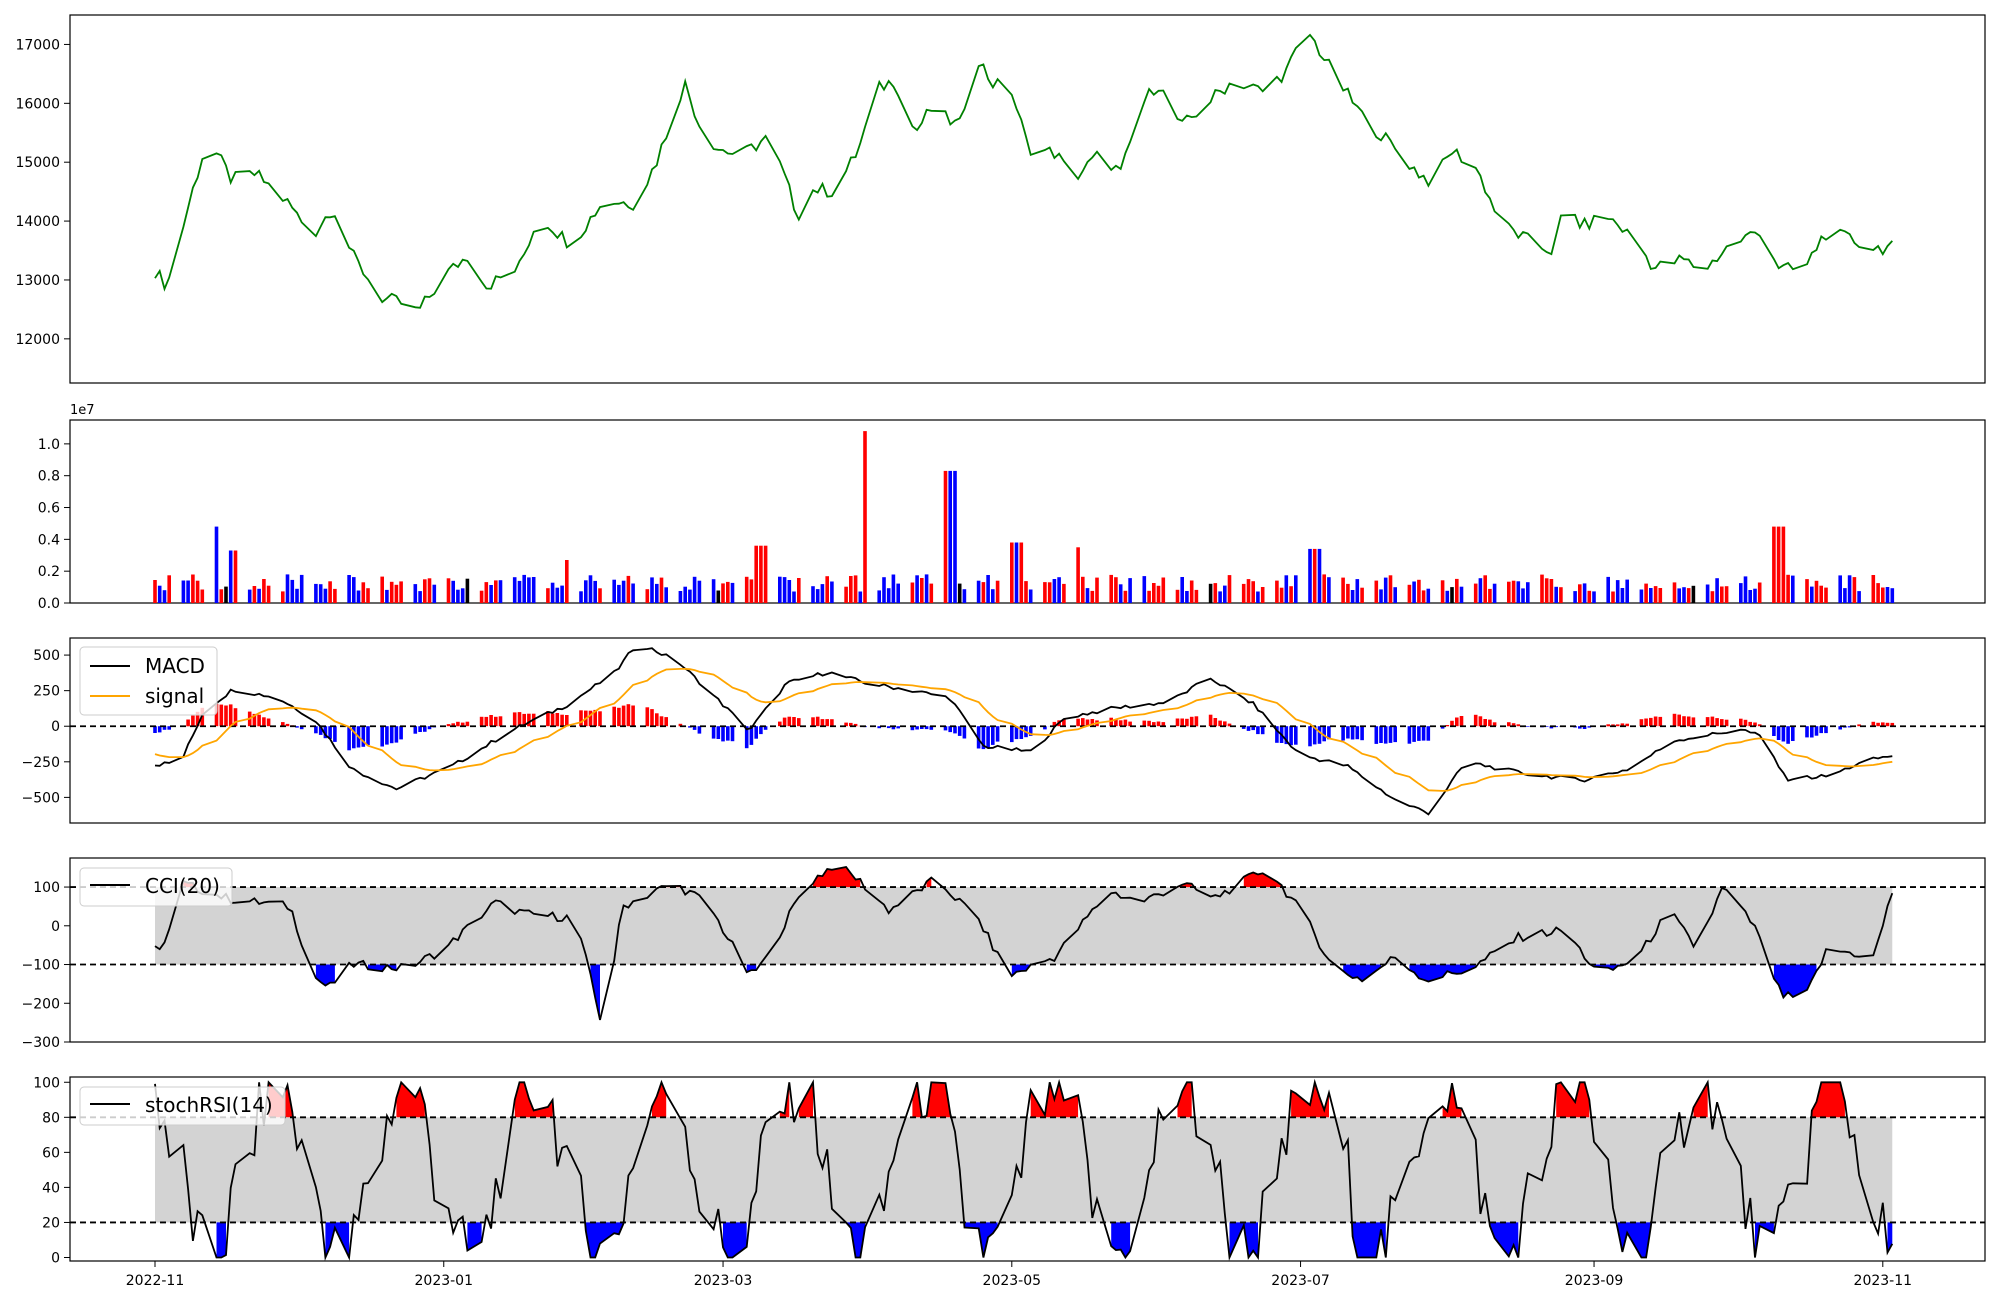  Describe the element at coordinates (1024, 926) in the screenshot. I see `cci-band` at that location.